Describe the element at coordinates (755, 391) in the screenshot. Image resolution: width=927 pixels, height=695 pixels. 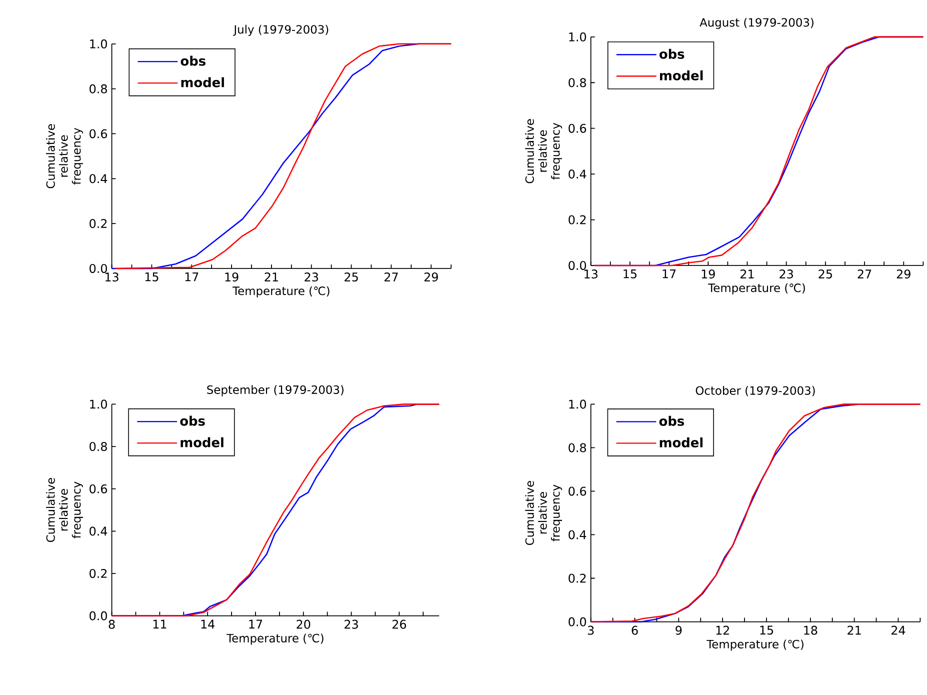
I see `chart-title: October (1979-2003)` at that location.